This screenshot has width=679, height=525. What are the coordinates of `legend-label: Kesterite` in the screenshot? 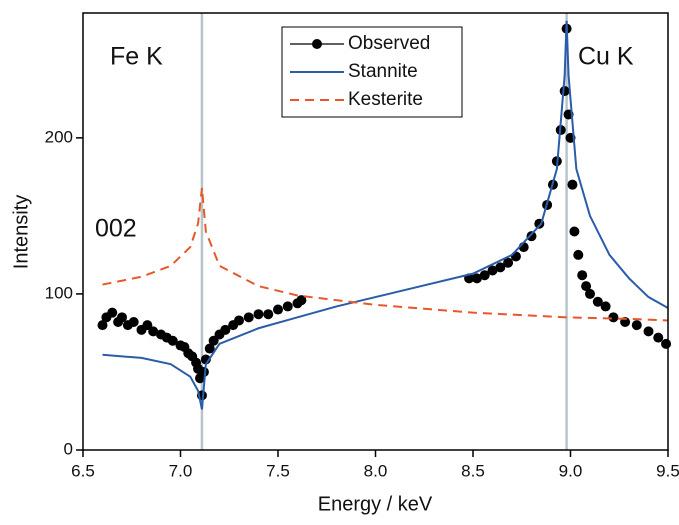 It's located at (385, 99).